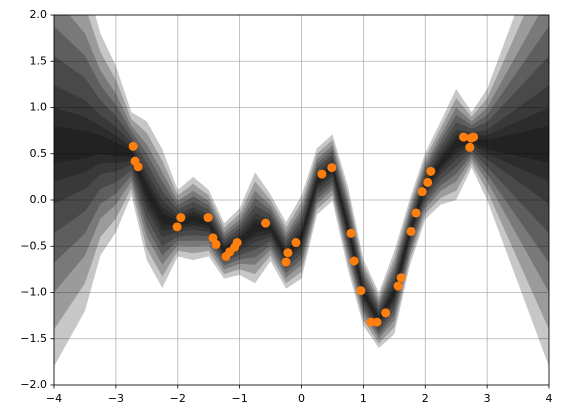 This screenshot has width=563, height=418. I want to click on x-tick-label: 4, so click(549, 398).